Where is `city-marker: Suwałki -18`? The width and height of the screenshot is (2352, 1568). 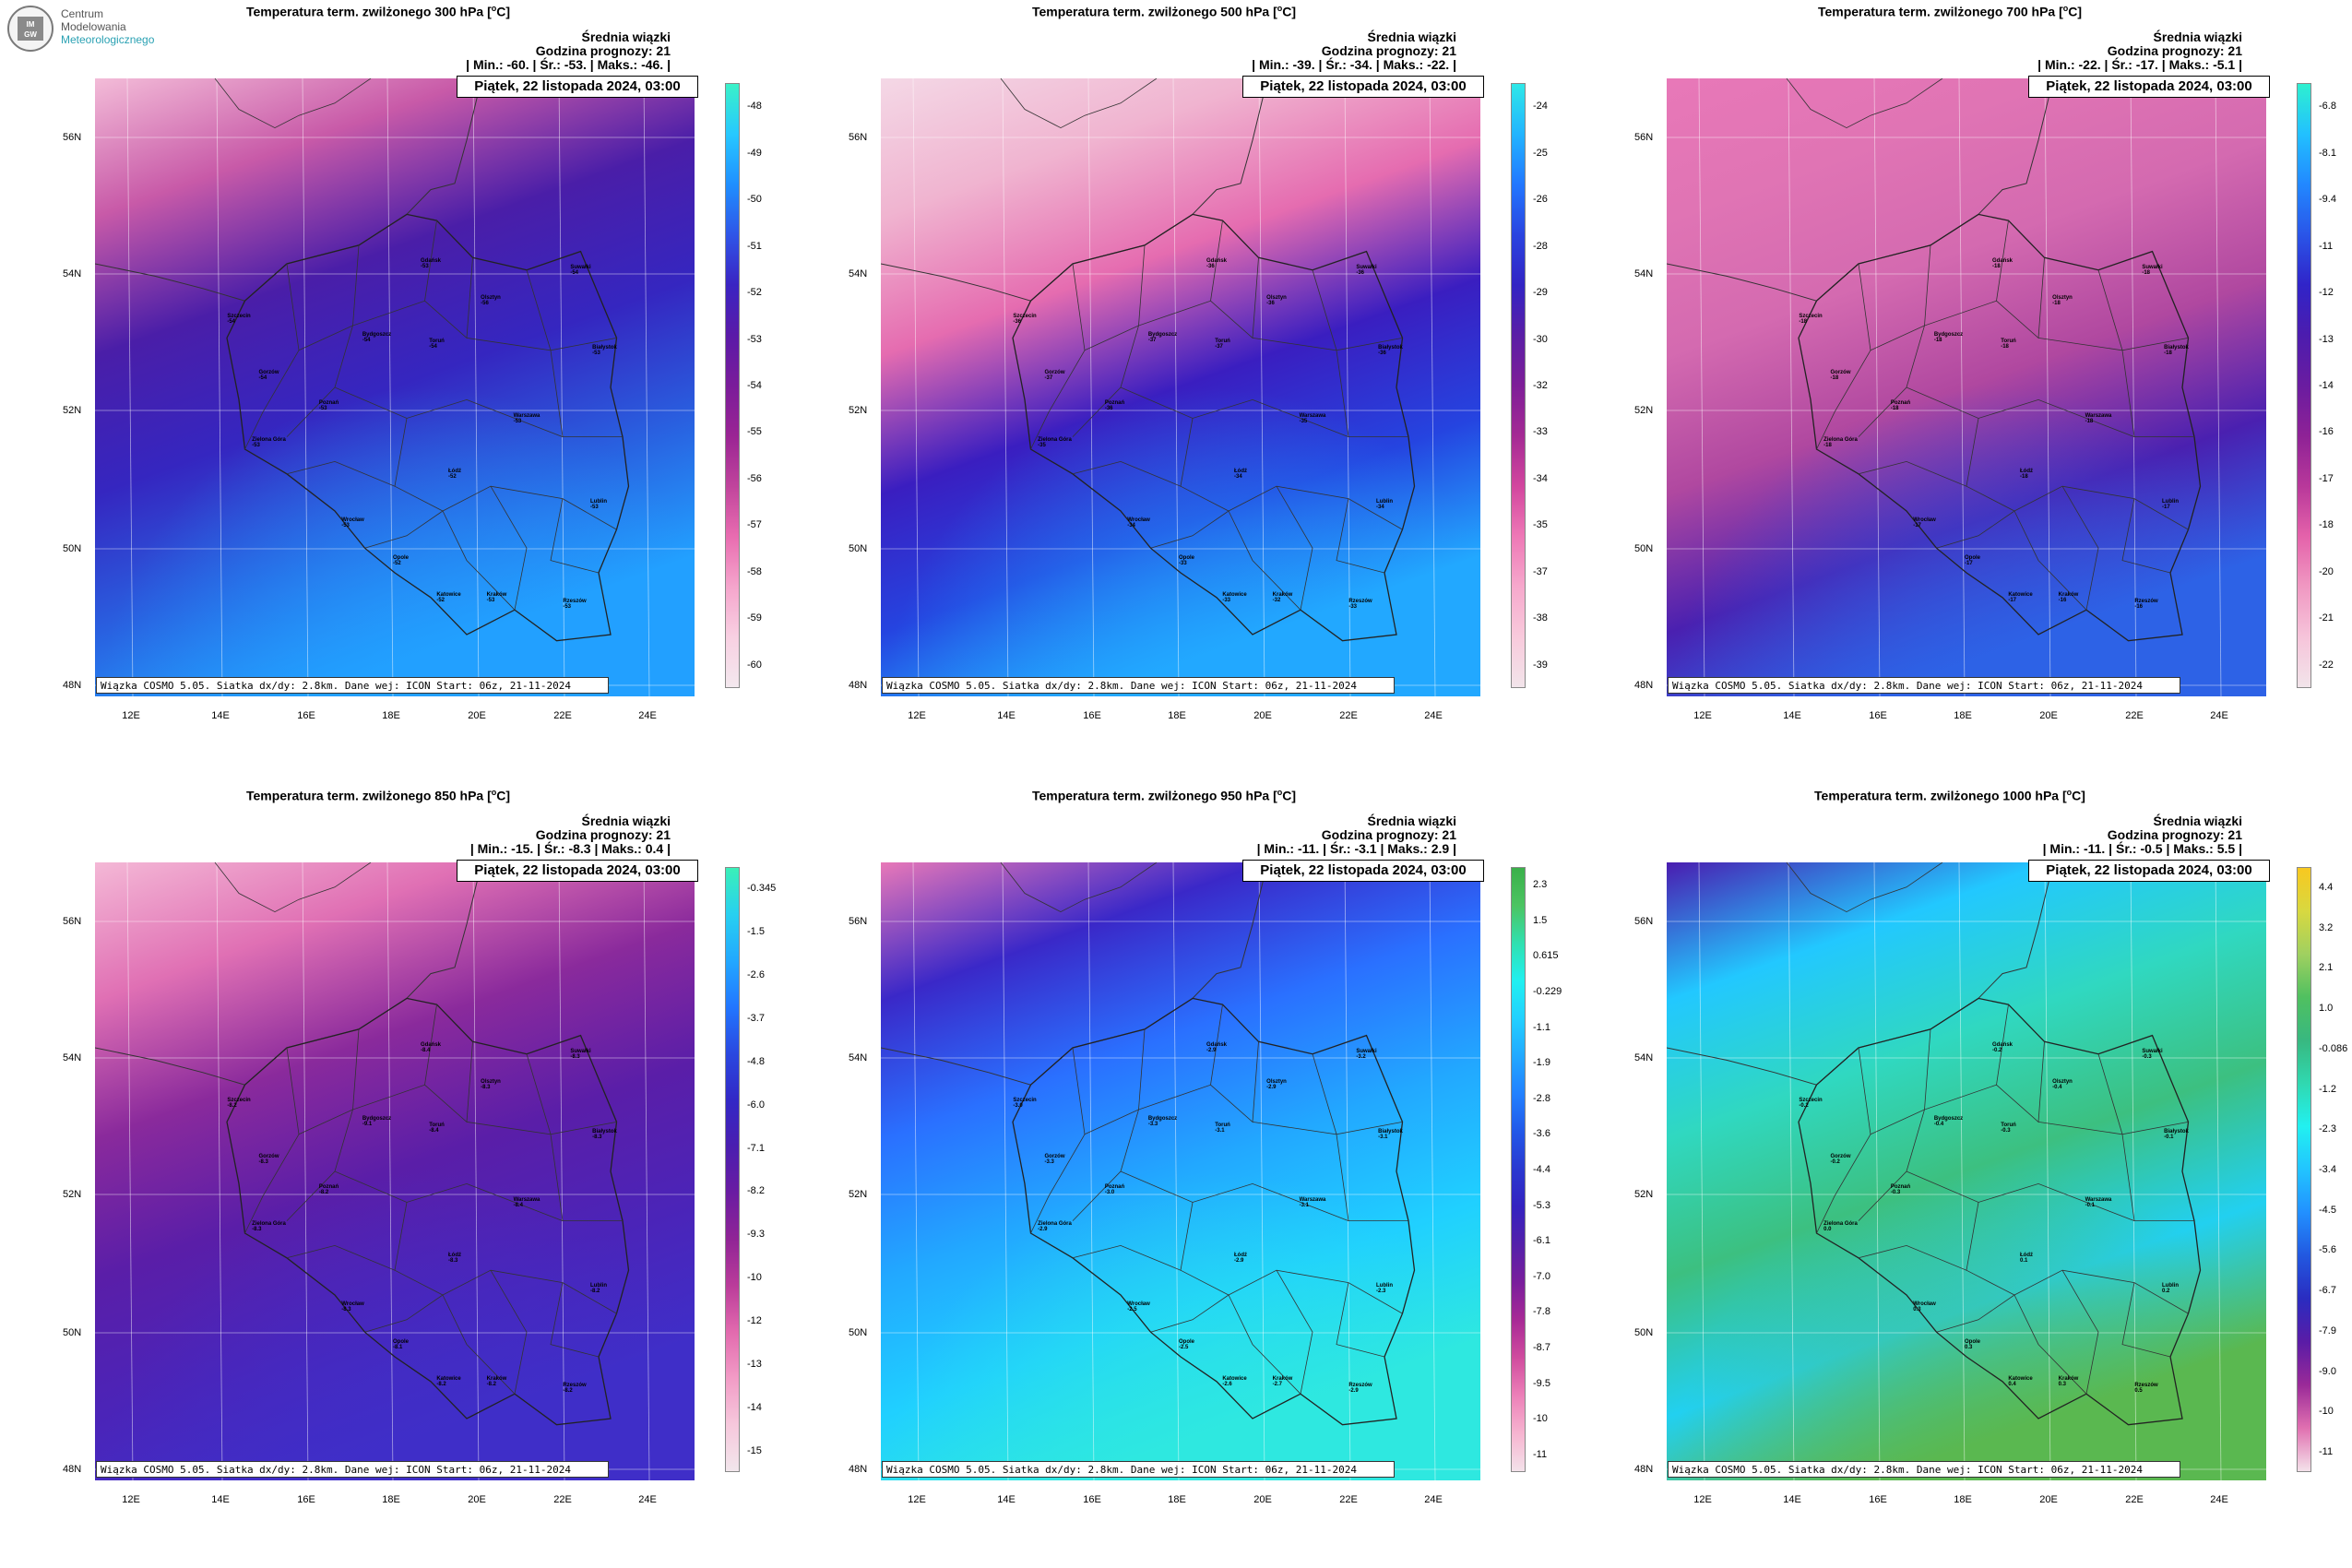
city-marker: Suwałki -18 is located at coordinates (2152, 270).